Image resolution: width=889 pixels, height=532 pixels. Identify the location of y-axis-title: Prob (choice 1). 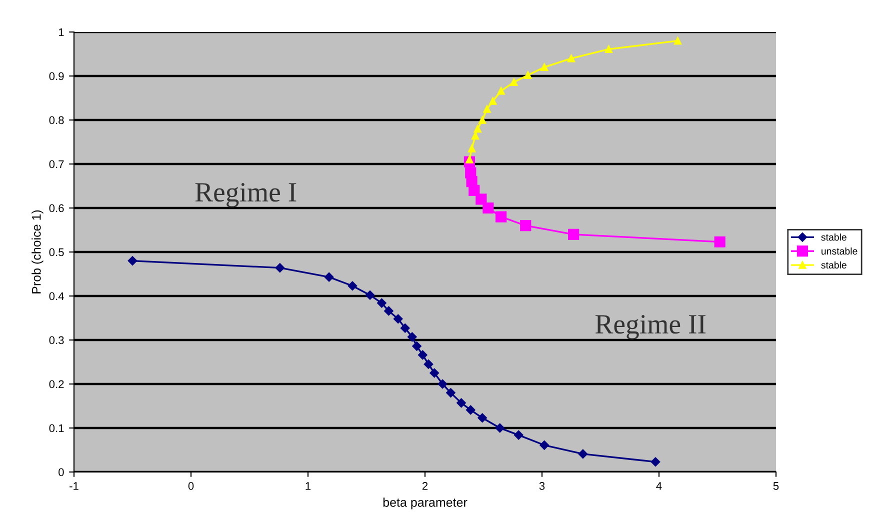
(38, 252).